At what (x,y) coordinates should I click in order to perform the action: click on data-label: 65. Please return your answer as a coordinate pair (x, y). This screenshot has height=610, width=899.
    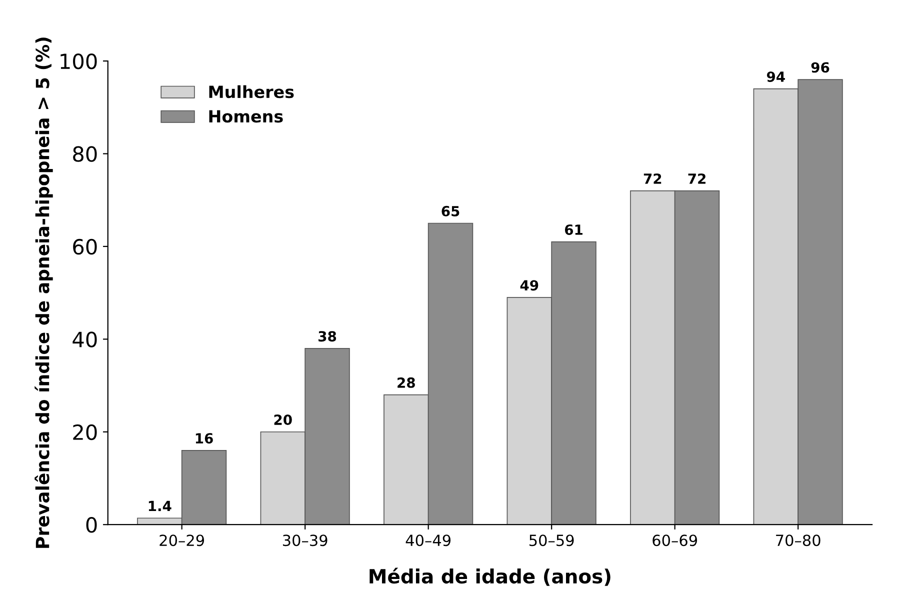
    Looking at the image, I should click on (451, 211).